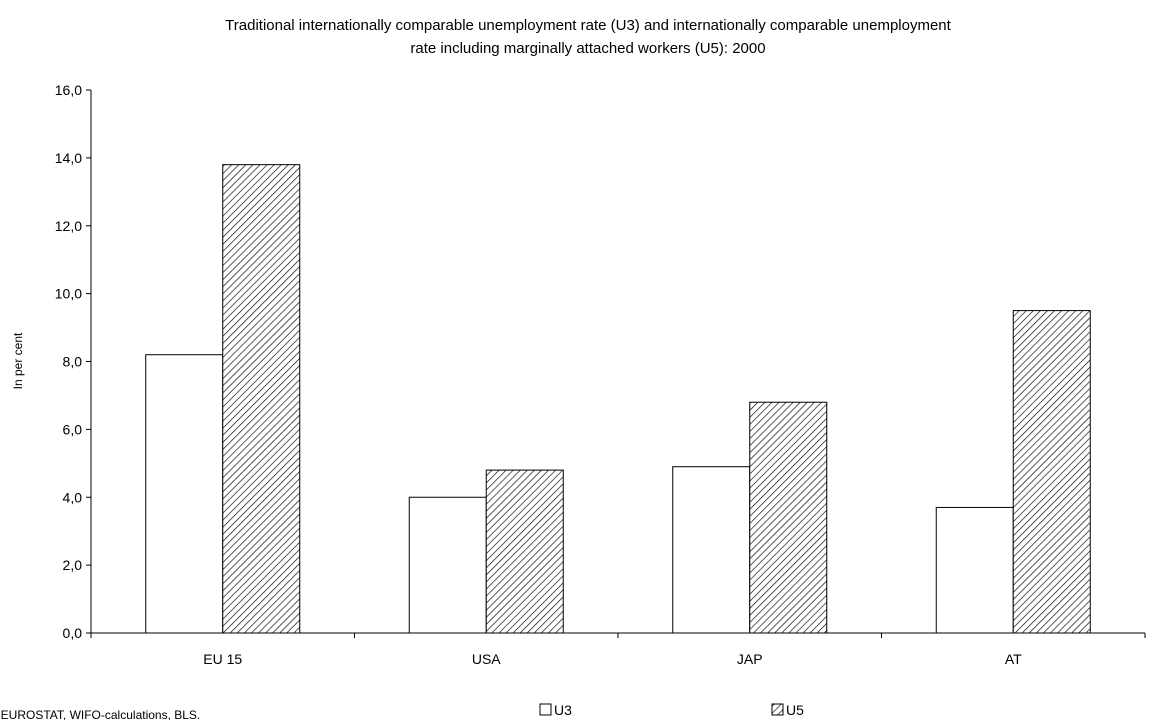 This screenshot has width=1161, height=720. Describe the element at coordinates (545, 709) in the screenshot. I see `legend-swatch-u3` at that location.